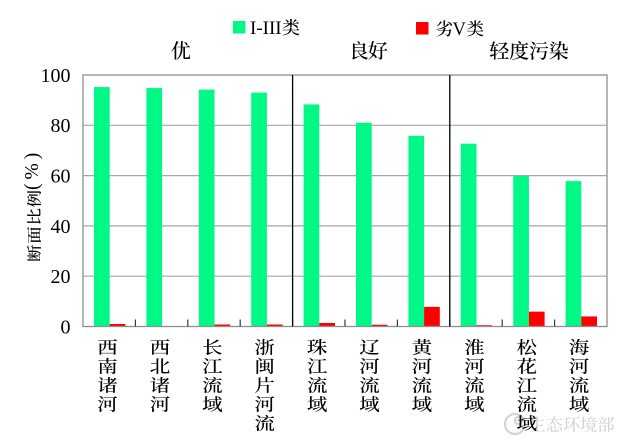 Image resolution: width=640 pixels, height=446 pixels. I want to click on svg-text: 20, so click(61, 277).